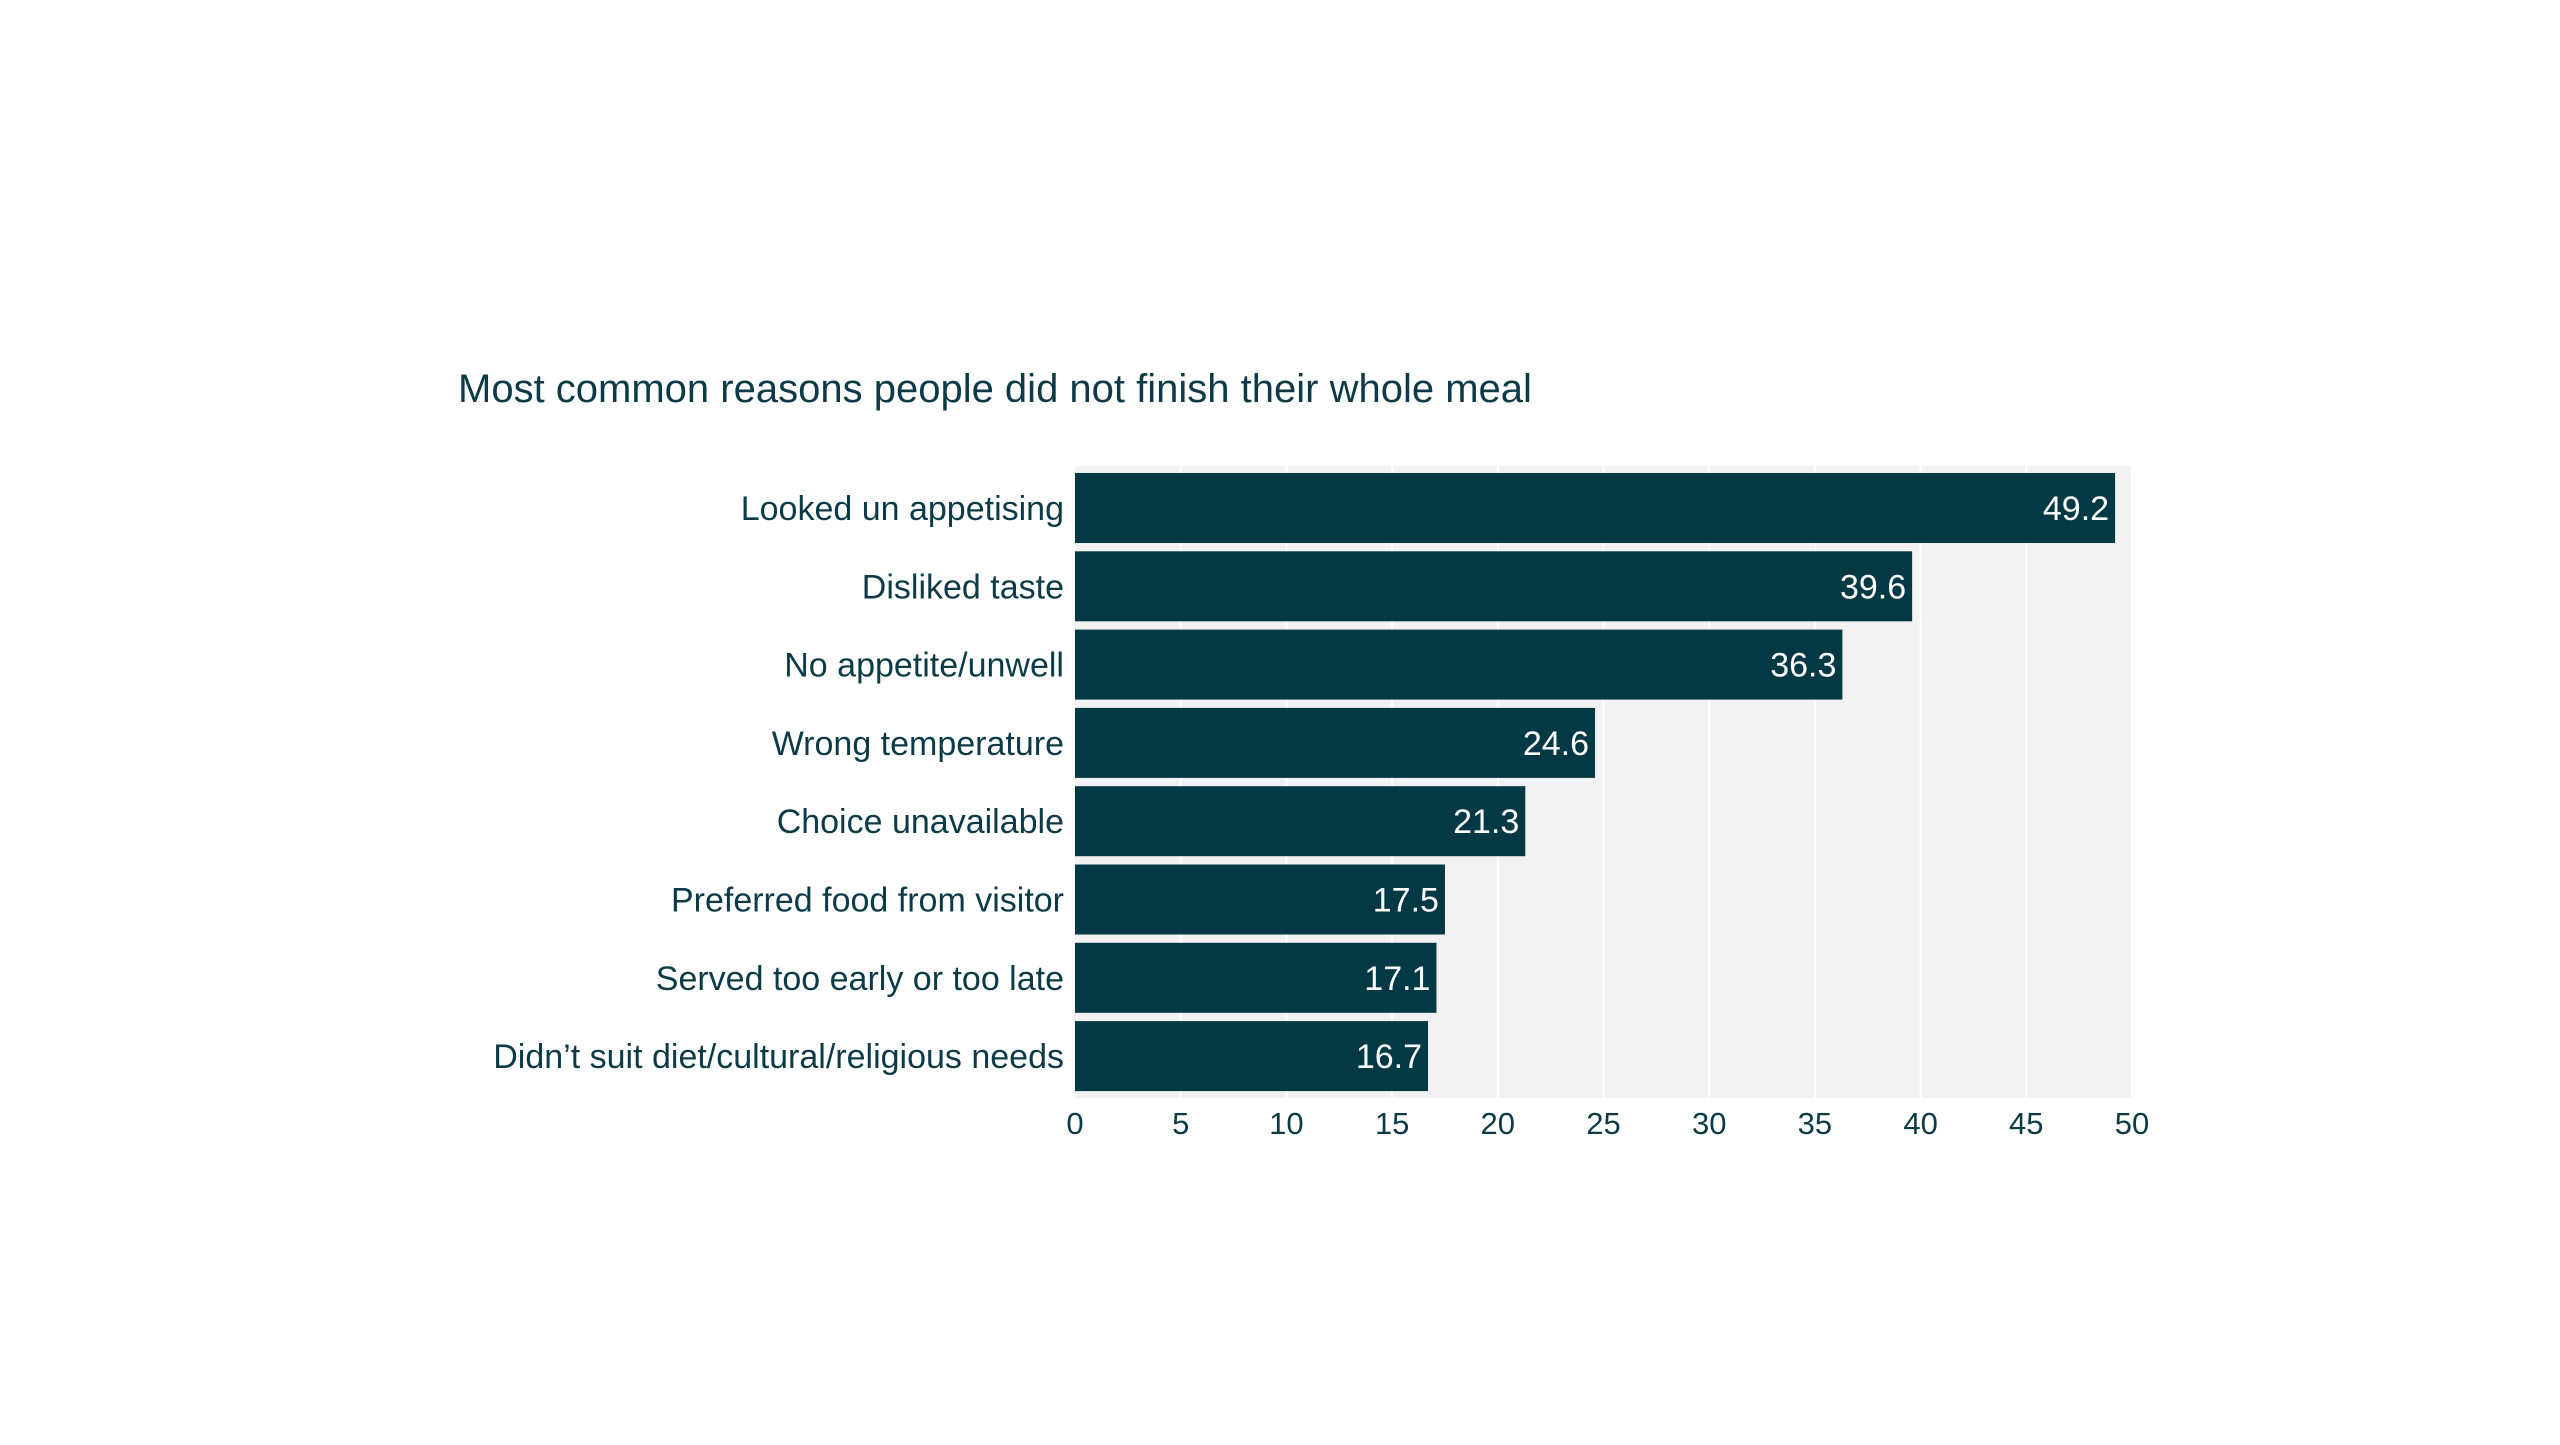 The width and height of the screenshot is (2560, 1445). What do you see at coordinates (2076, 509) in the screenshot?
I see `data-label-1: 49.2` at bounding box center [2076, 509].